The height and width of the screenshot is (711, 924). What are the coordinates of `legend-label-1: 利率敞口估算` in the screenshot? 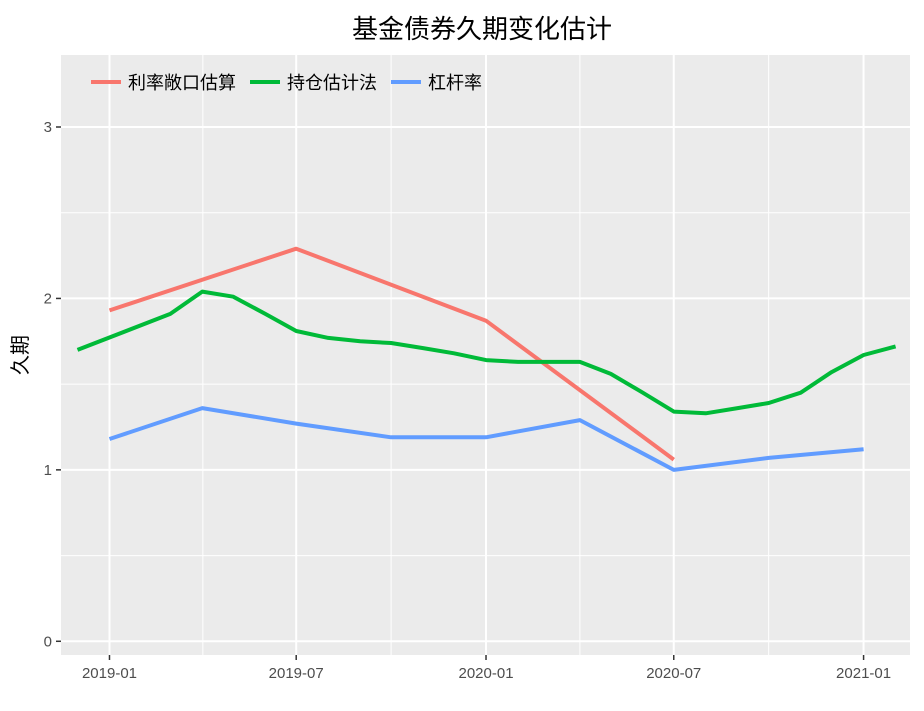 It's located at (182, 83).